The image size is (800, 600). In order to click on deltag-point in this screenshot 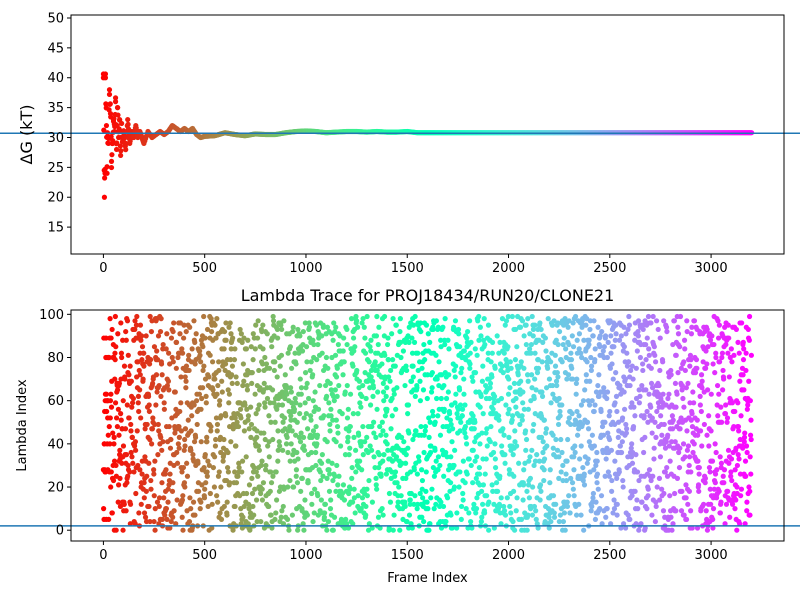, I will do `click(110, 104)`.